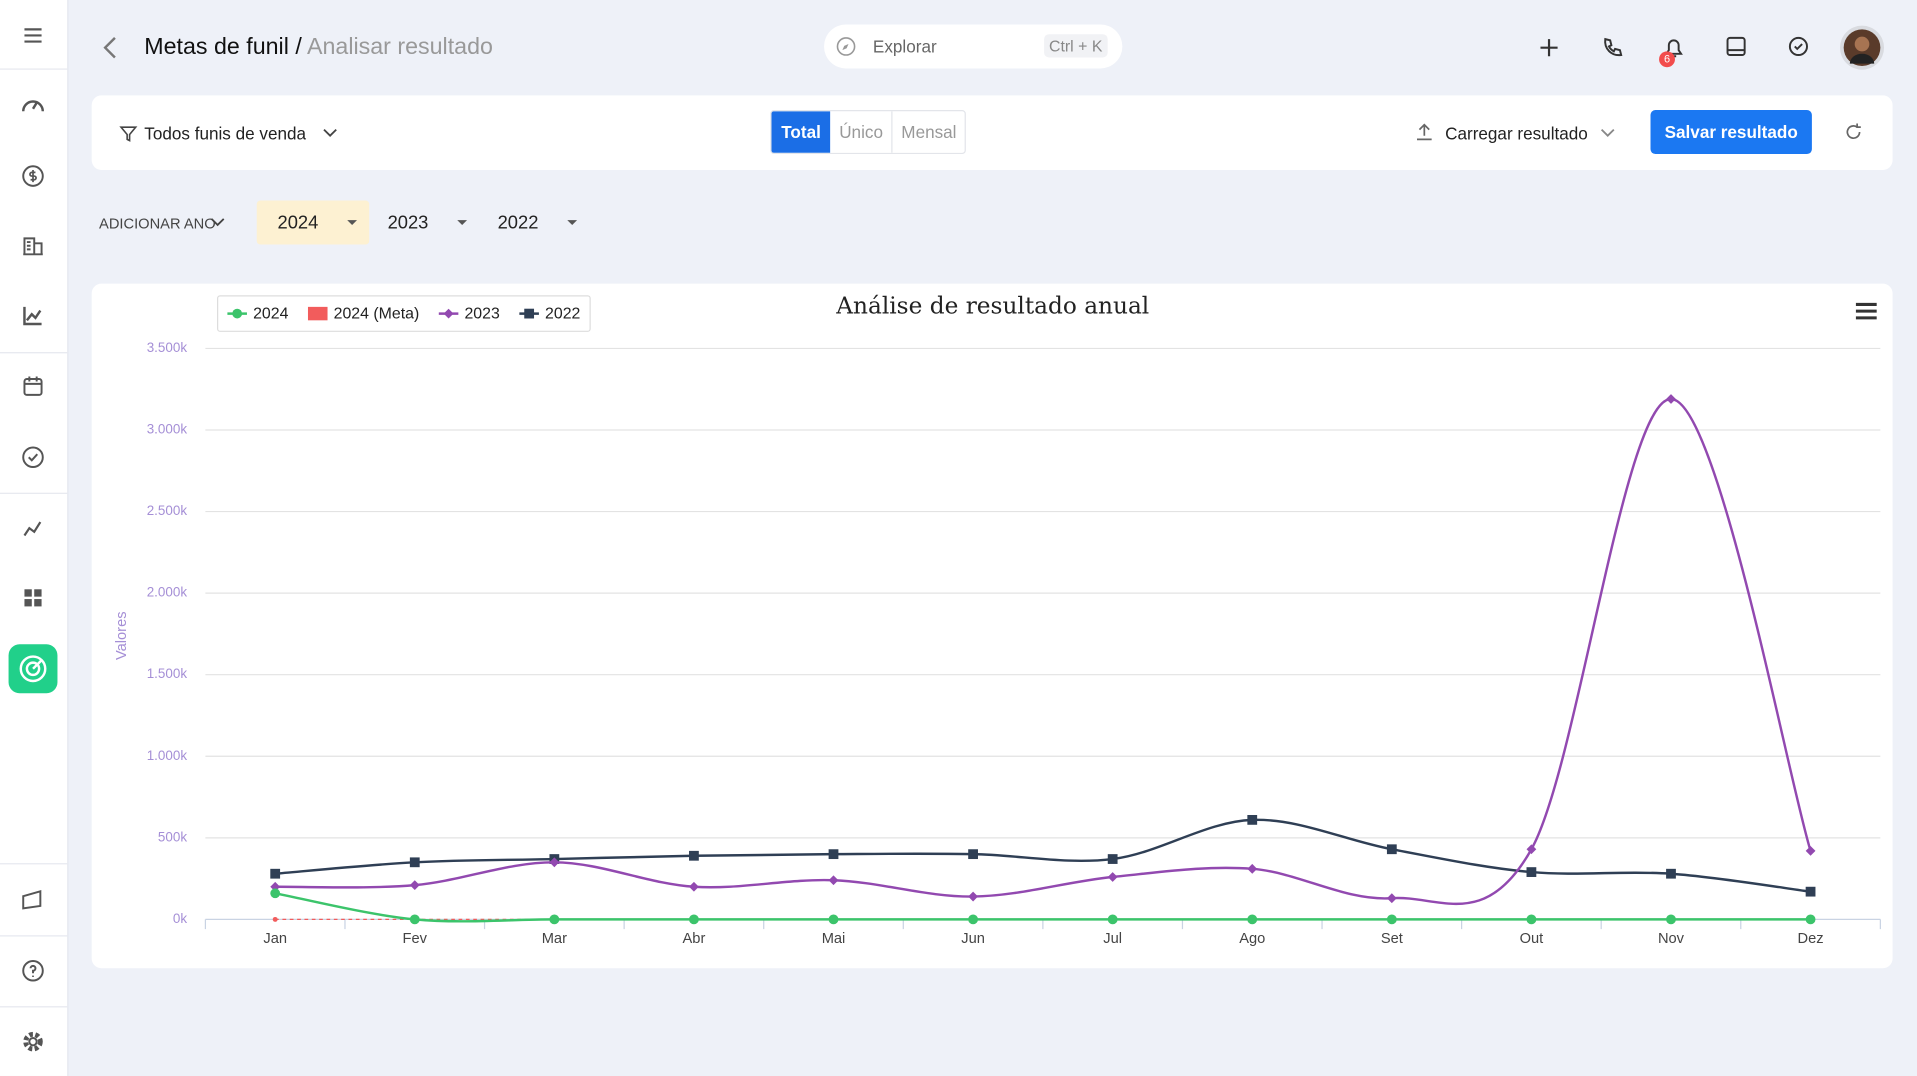  I want to click on widgets-icon, so click(33, 598).